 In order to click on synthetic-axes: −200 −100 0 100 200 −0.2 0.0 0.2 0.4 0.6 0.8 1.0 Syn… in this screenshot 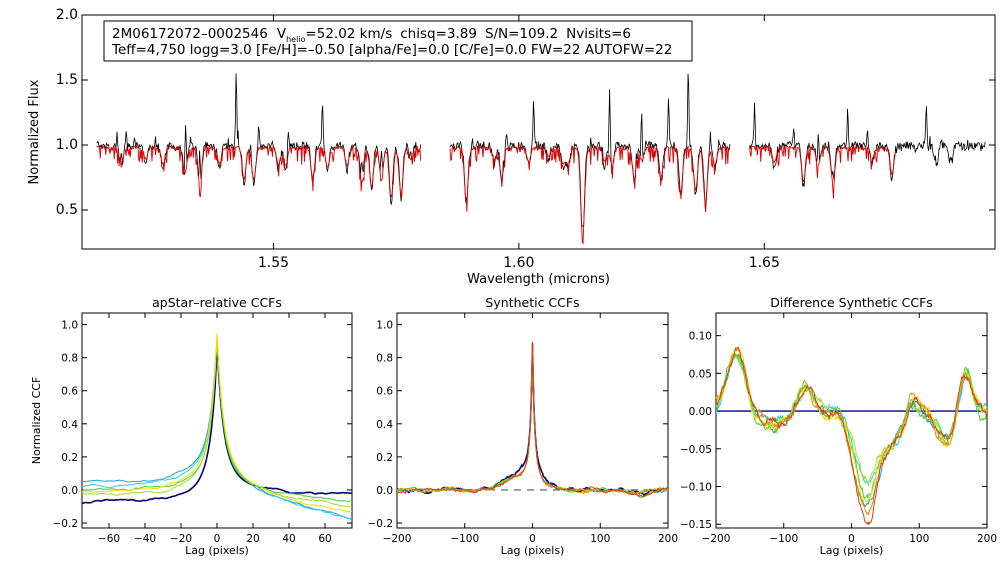, I will do `click(523, 426)`.